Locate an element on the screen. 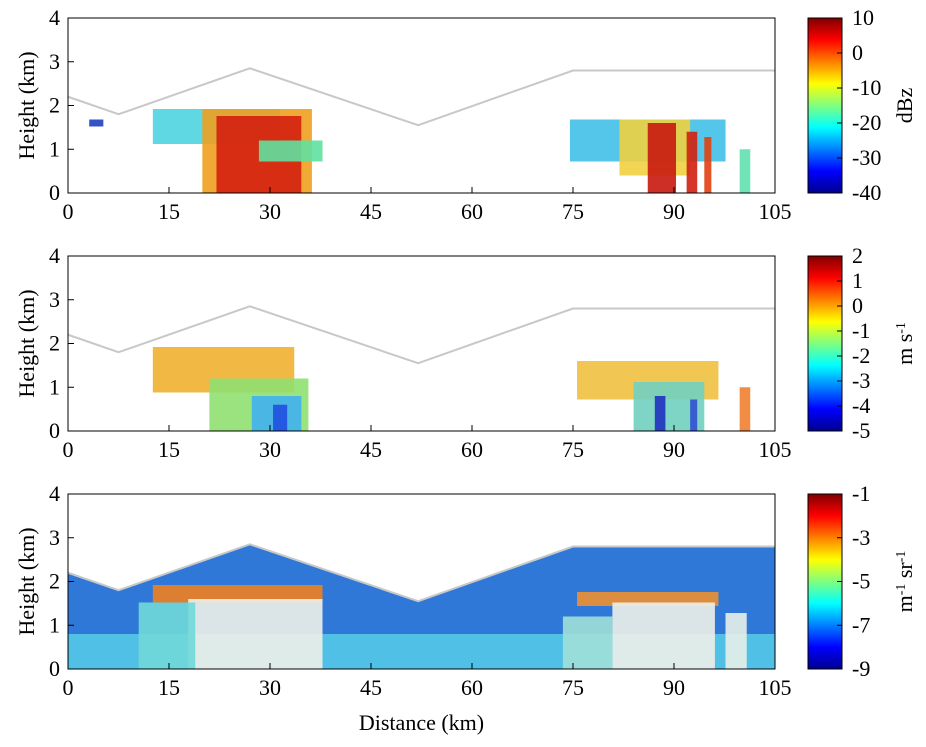 The height and width of the screenshot is (747, 926). colorbar-label-part: dBz is located at coordinates (904, 106).